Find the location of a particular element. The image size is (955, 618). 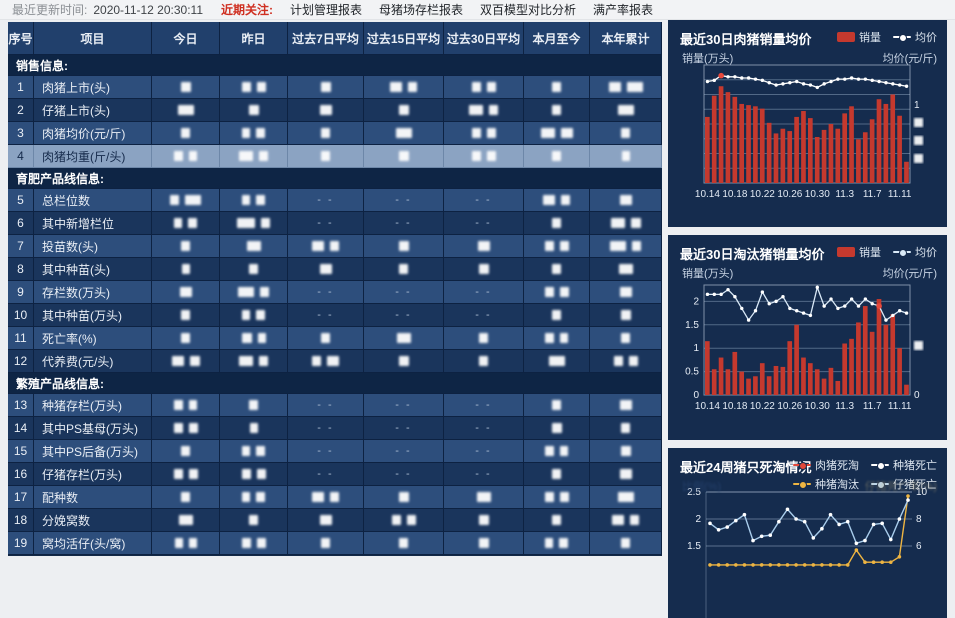

highlight-point is located at coordinates (721, 75).